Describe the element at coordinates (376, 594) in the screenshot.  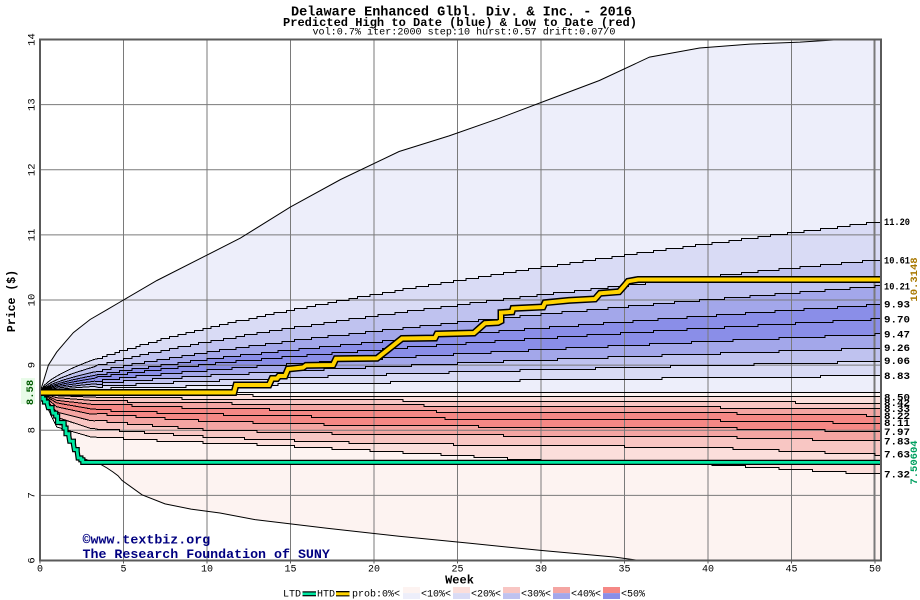
I see `svg-text: prob:0%<` at that location.